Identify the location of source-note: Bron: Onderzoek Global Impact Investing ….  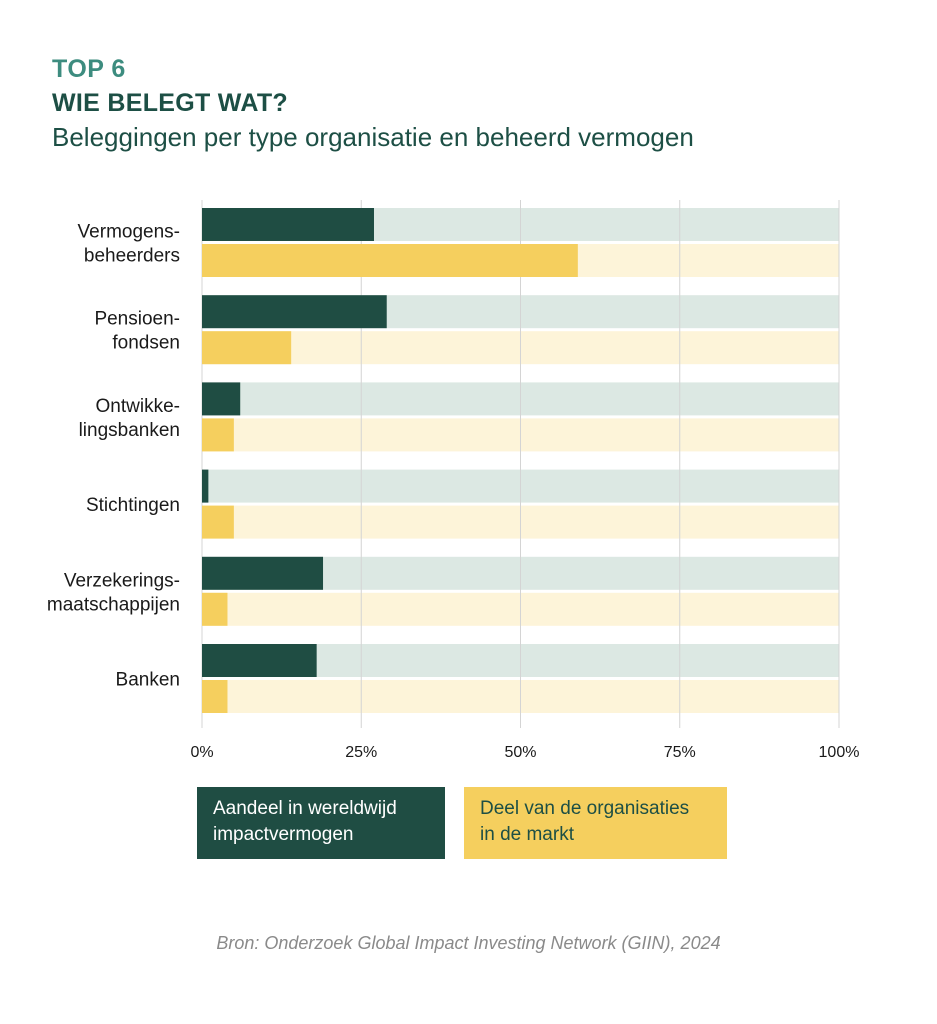
(468, 943).